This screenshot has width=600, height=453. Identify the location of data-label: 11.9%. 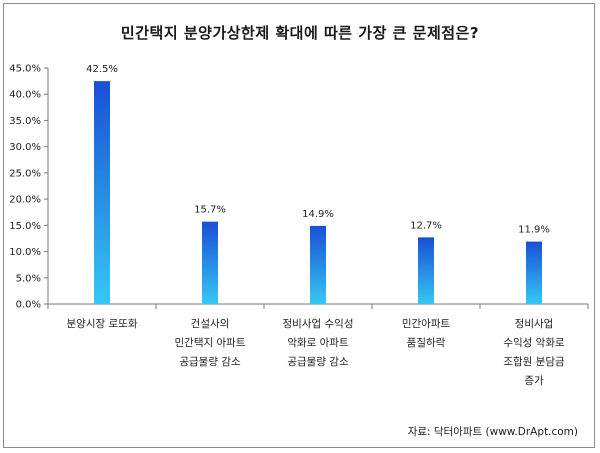
(534, 230).